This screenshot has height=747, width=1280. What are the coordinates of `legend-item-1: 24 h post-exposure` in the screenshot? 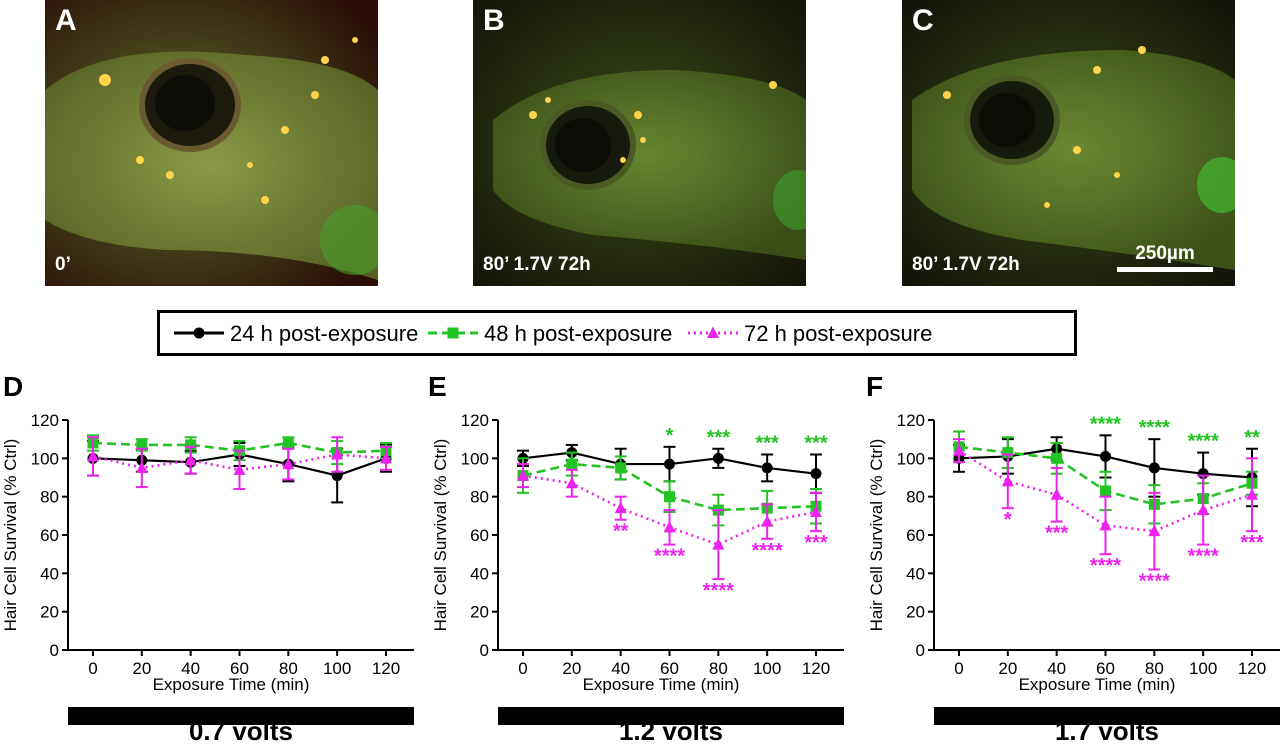 It's located at (296, 333).